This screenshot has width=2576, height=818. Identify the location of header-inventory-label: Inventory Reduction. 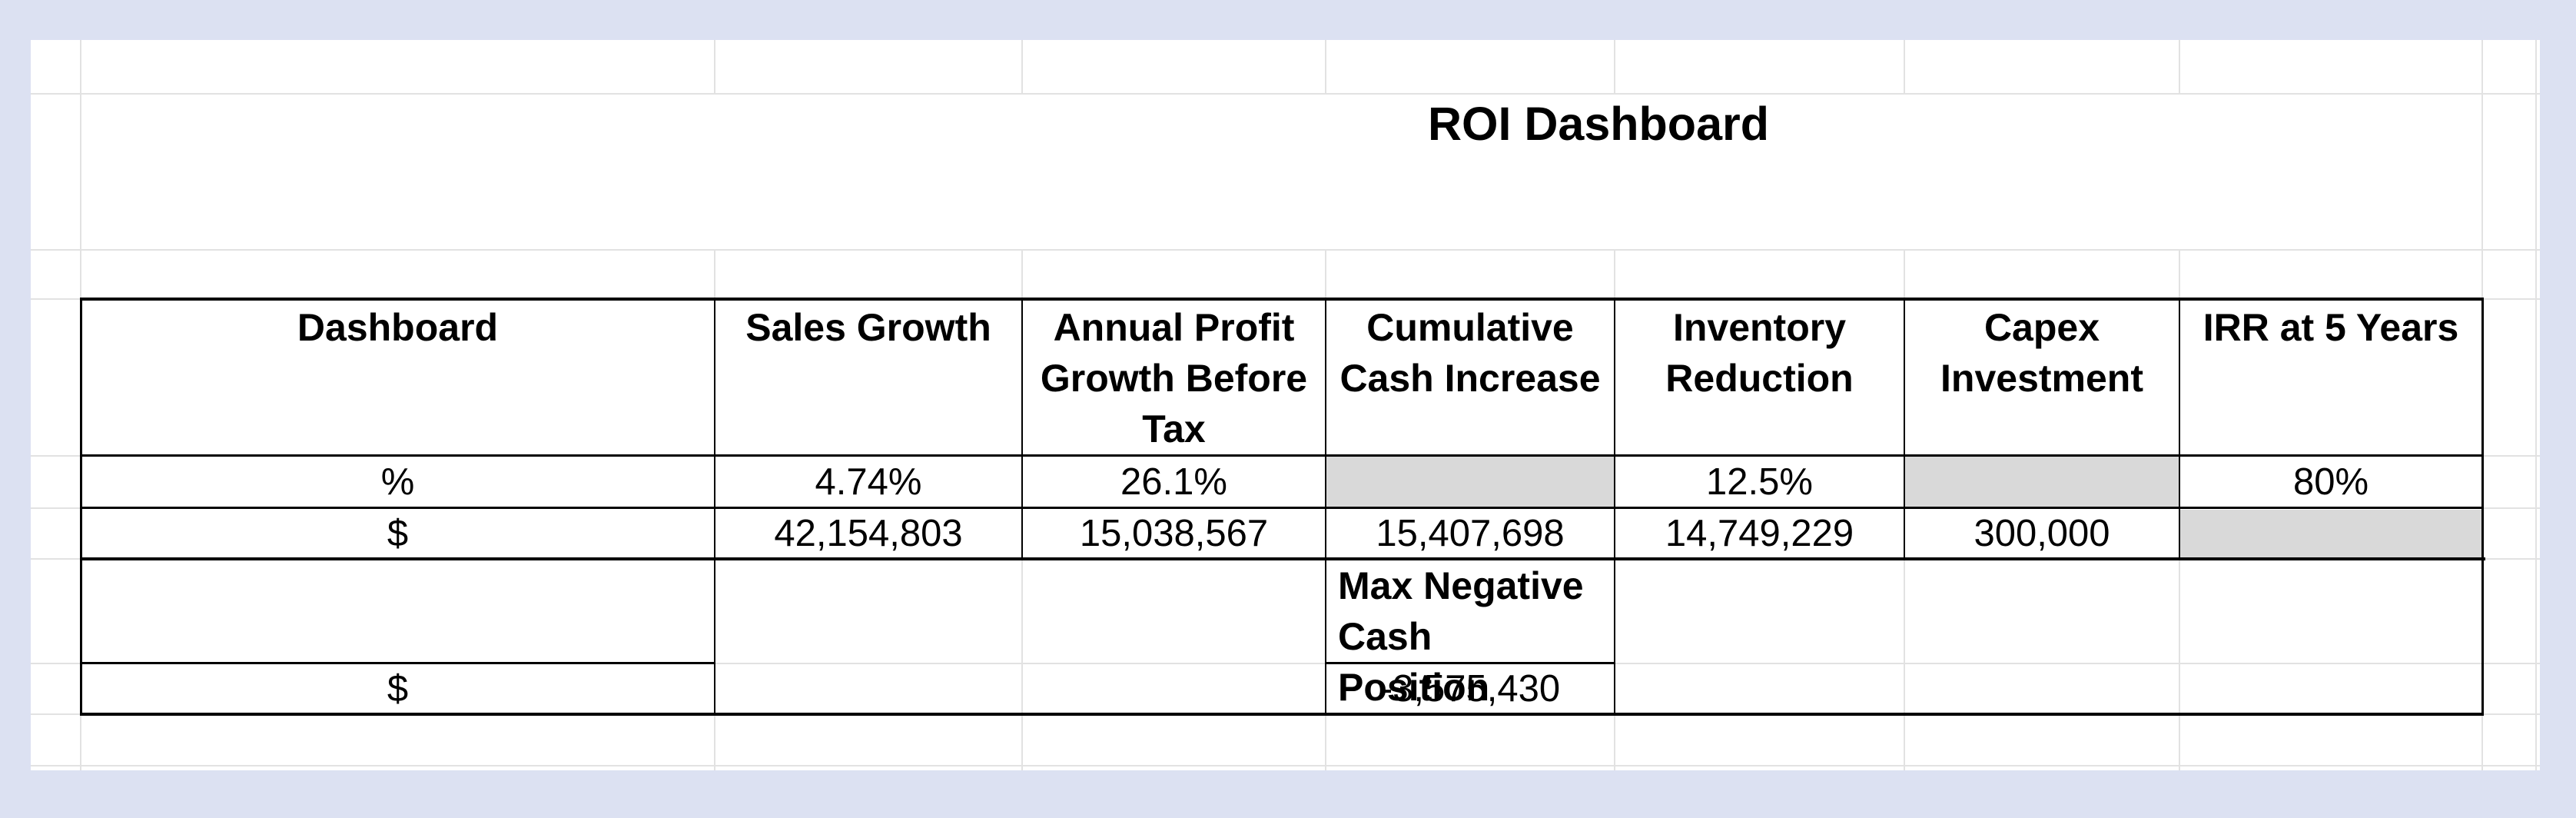
(1759, 353).